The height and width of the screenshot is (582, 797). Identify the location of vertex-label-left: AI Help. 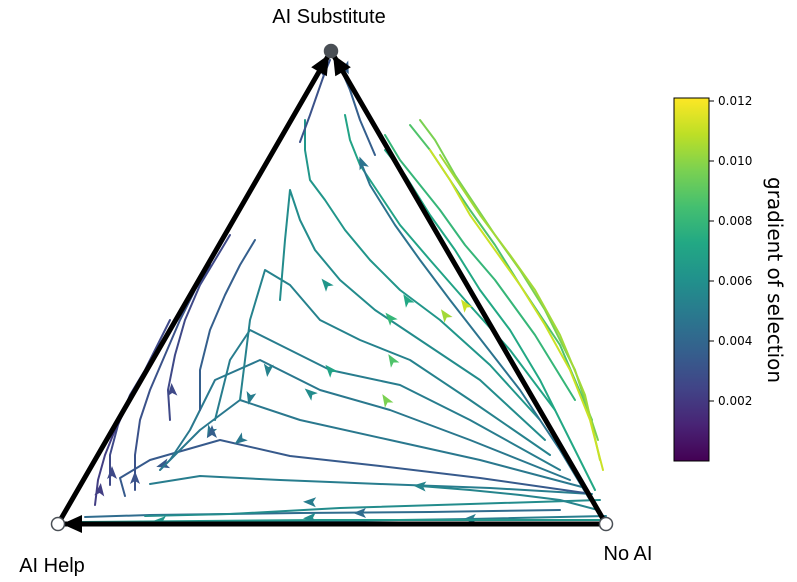
(52, 566).